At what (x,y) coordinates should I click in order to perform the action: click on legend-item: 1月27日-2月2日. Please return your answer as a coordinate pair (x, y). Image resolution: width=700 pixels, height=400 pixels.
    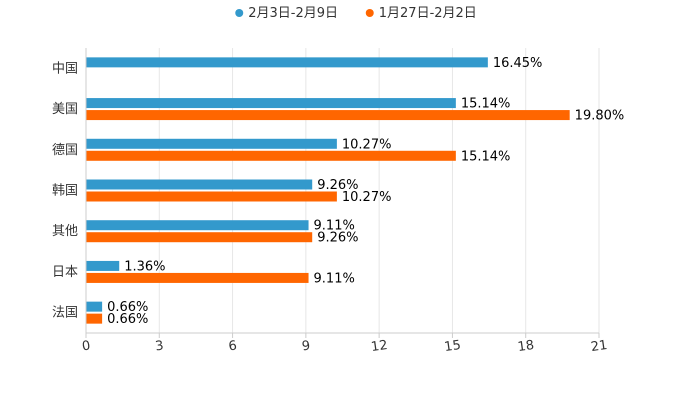
    Looking at the image, I should click on (421, 13).